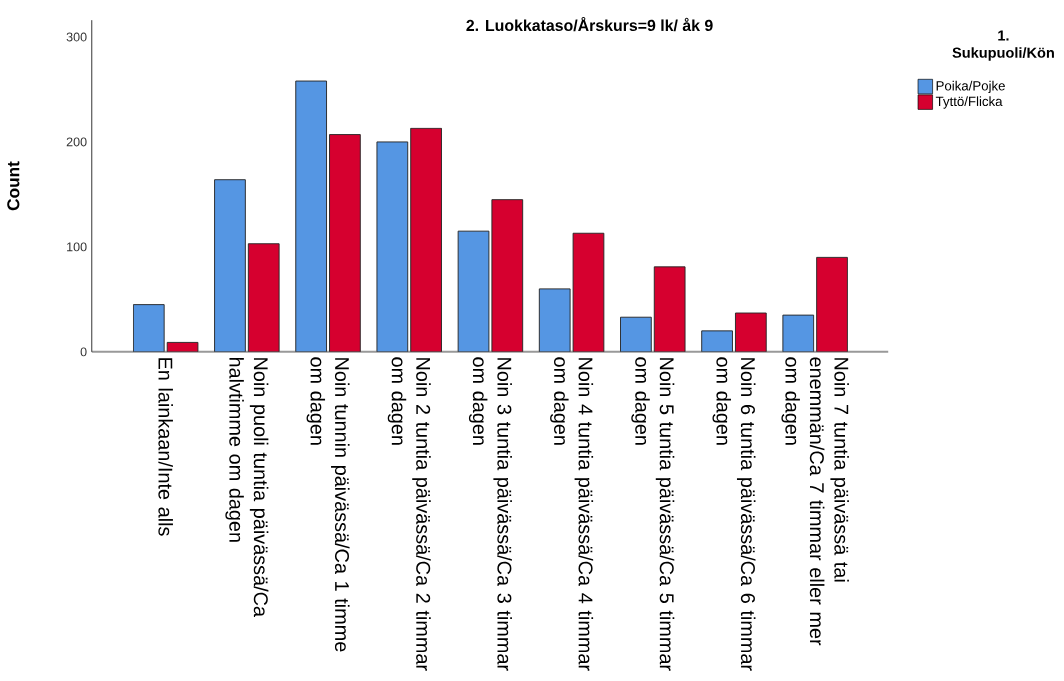 The image size is (1064, 681). What do you see at coordinates (76, 37) in the screenshot?
I see `y-tick-label: 300` at bounding box center [76, 37].